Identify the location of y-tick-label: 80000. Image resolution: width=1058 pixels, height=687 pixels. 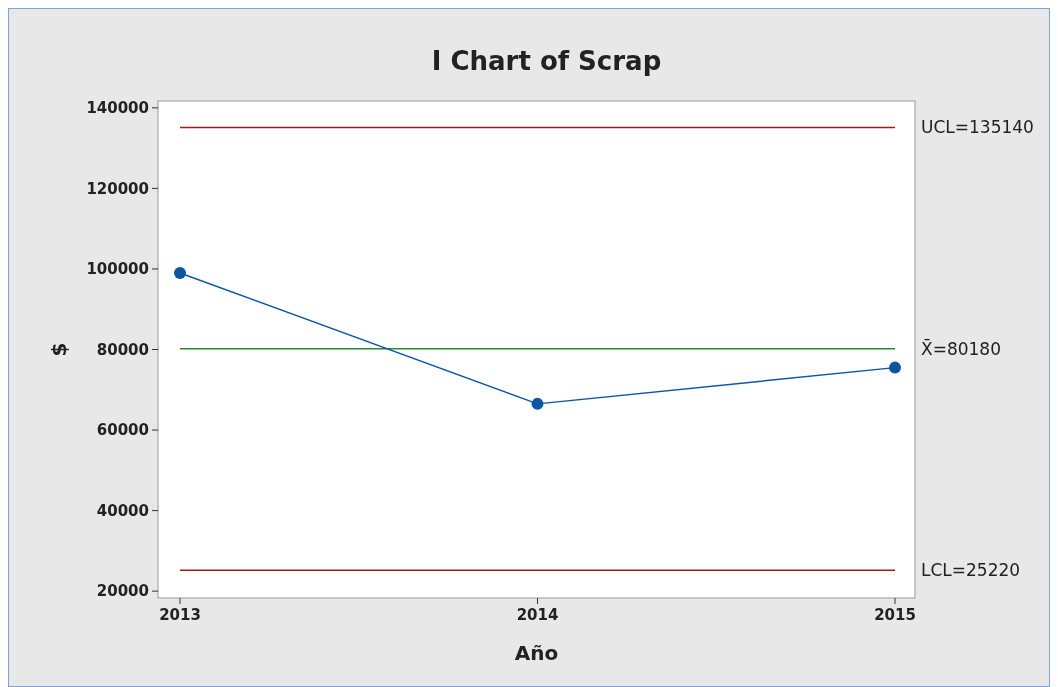
(122, 349).